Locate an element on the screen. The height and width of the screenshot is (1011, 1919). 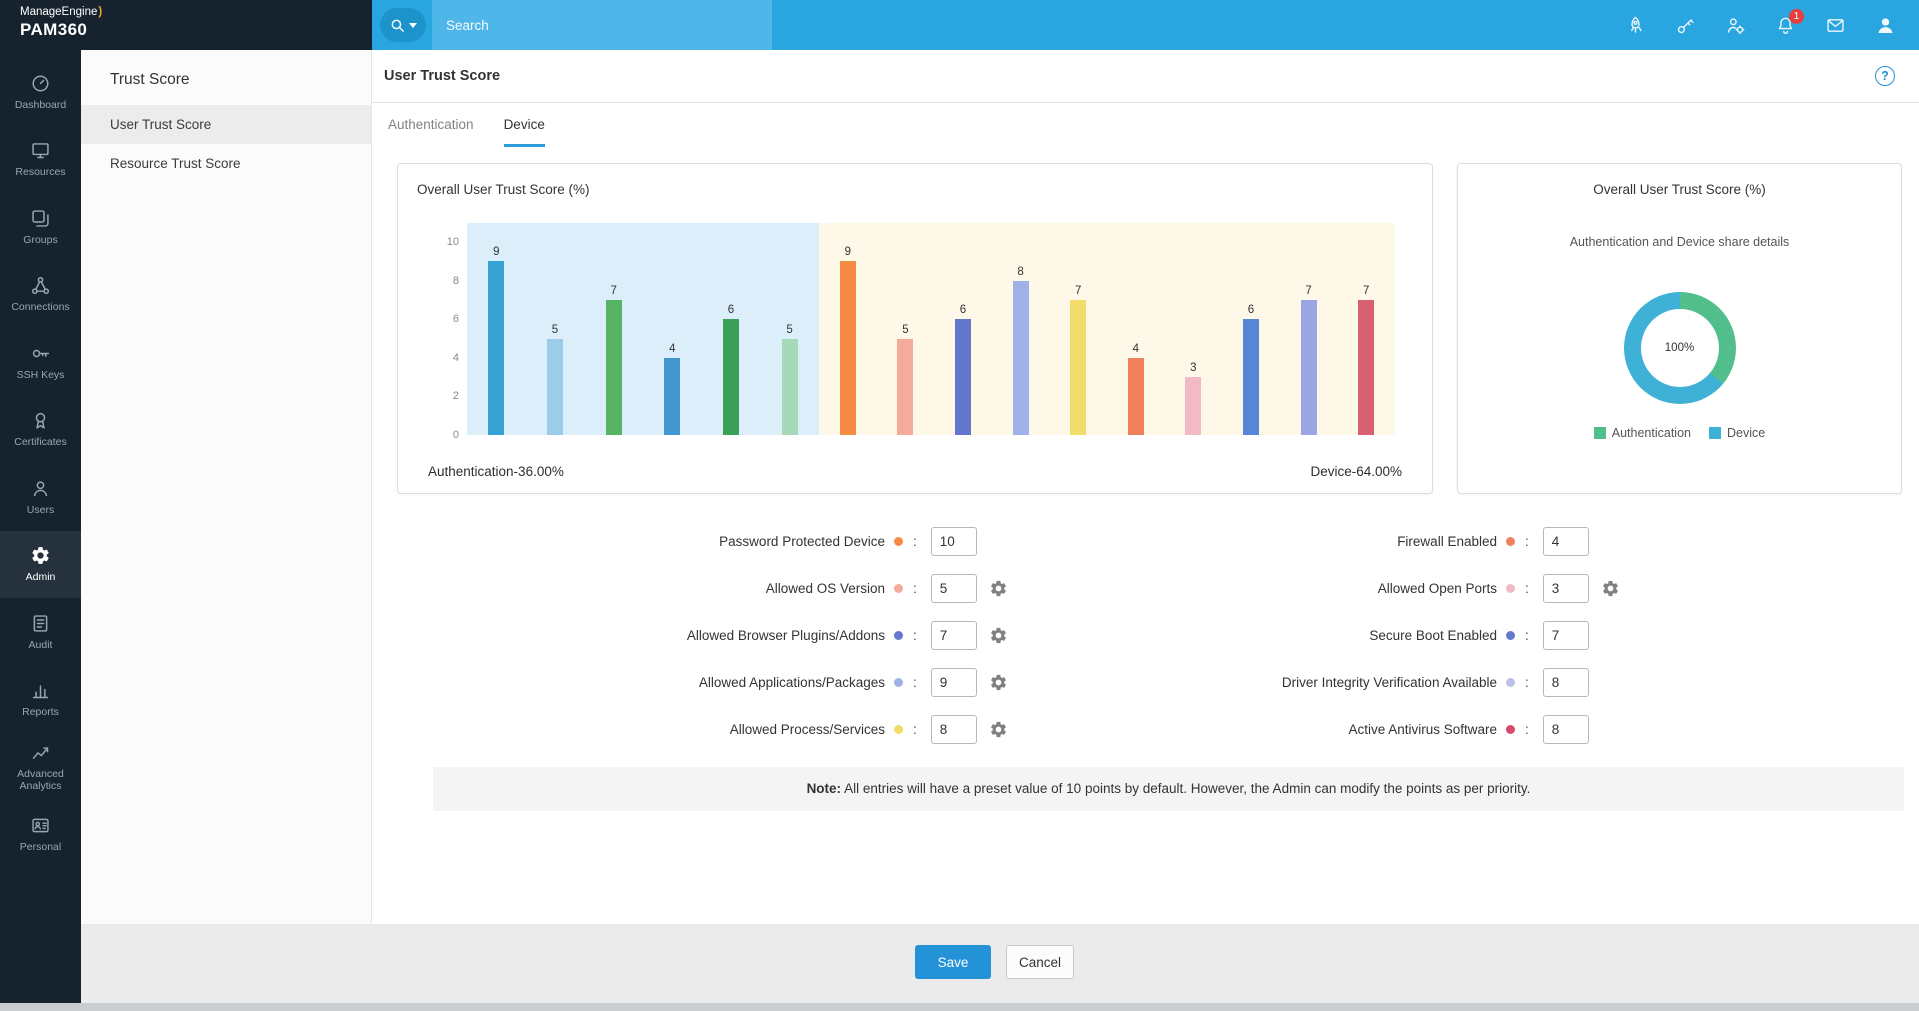
y-tick-label: 8 is located at coordinates (455, 280).